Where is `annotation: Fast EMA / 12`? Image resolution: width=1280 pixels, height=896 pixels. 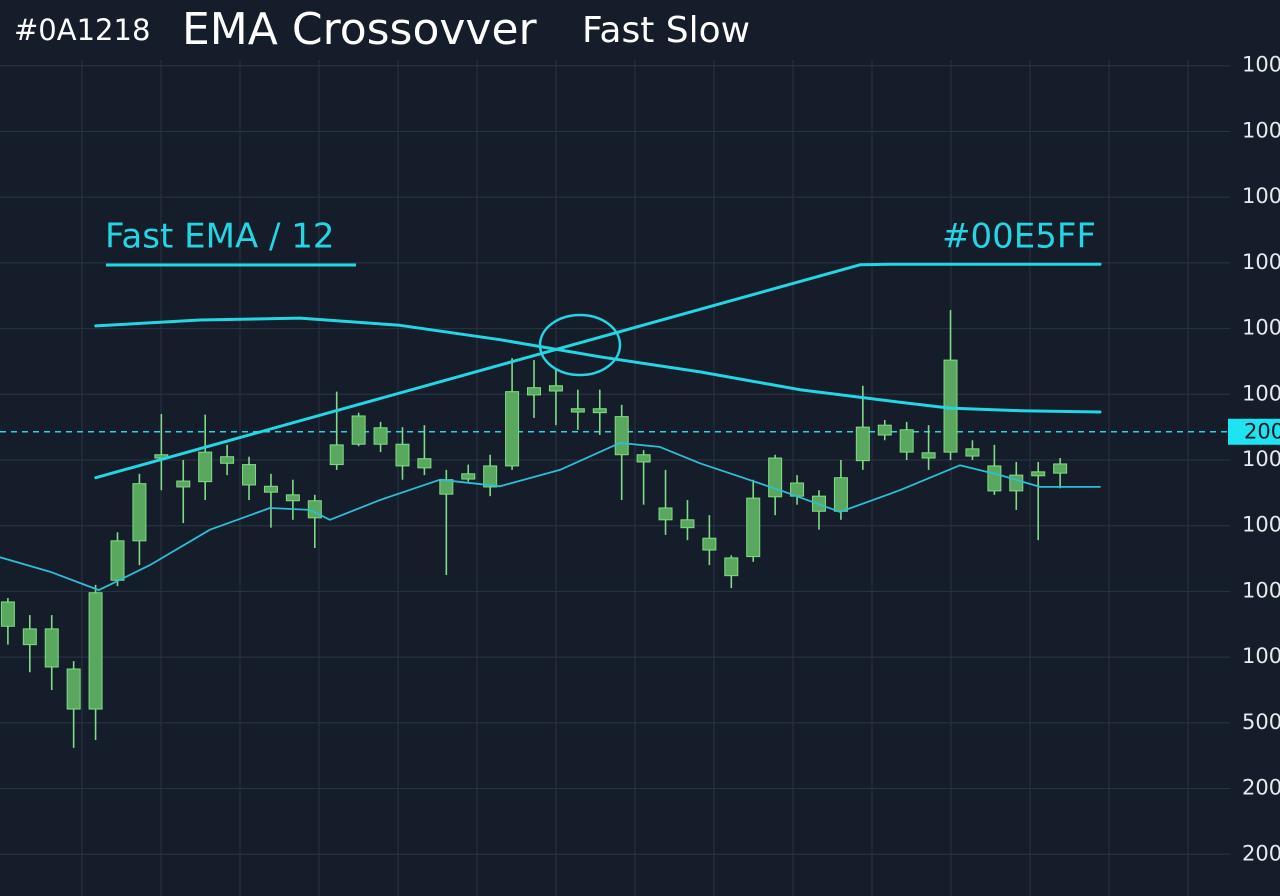
annotation: Fast EMA / 12 is located at coordinates (220, 237).